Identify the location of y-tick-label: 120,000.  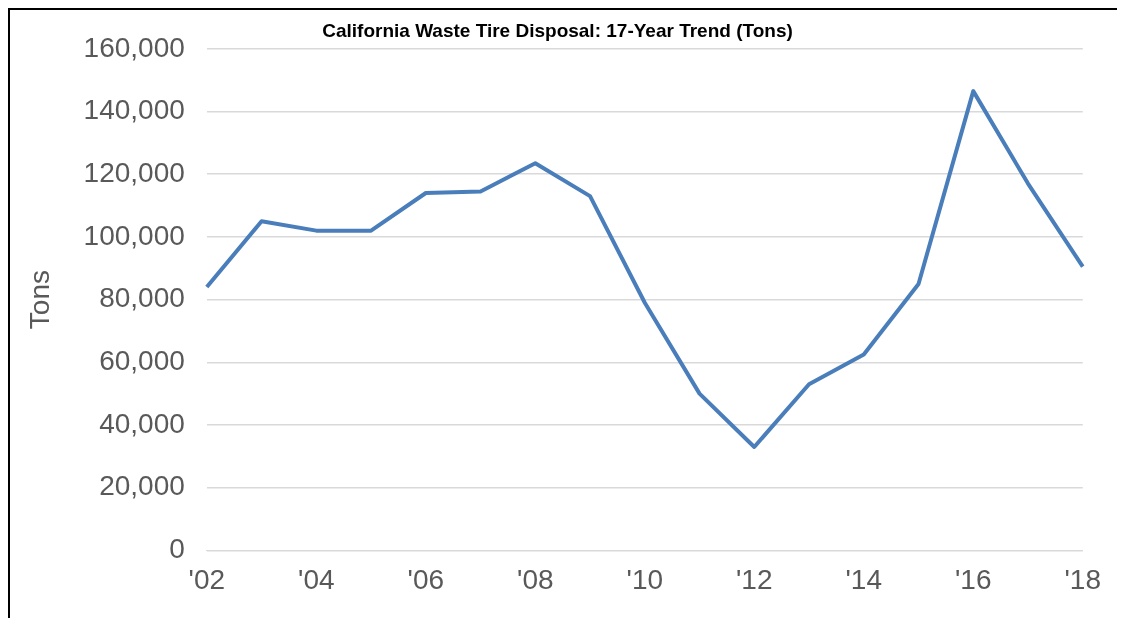
(134, 172).